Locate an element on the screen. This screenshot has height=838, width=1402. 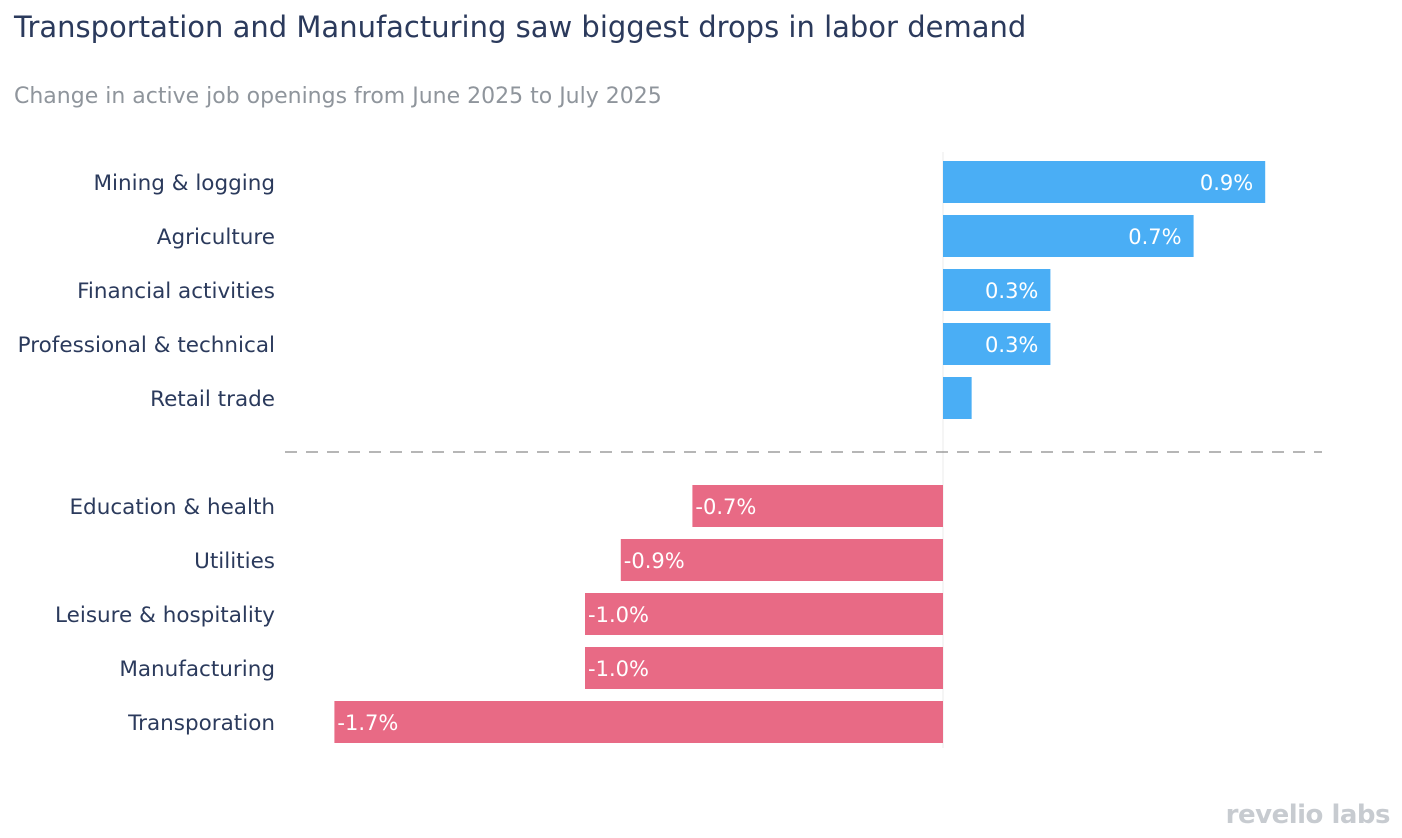
category-label-transporation: Transporation is located at coordinates (201, 723).